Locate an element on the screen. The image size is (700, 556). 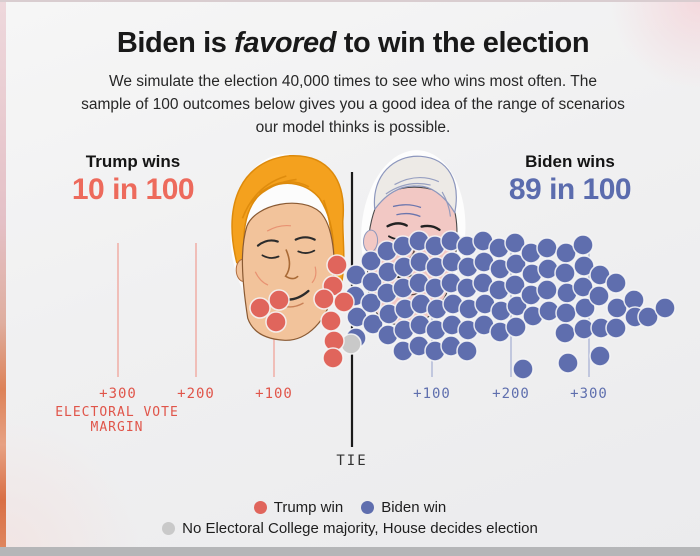
legend-label-biden-win: Biden win is located at coordinates (414, 507).